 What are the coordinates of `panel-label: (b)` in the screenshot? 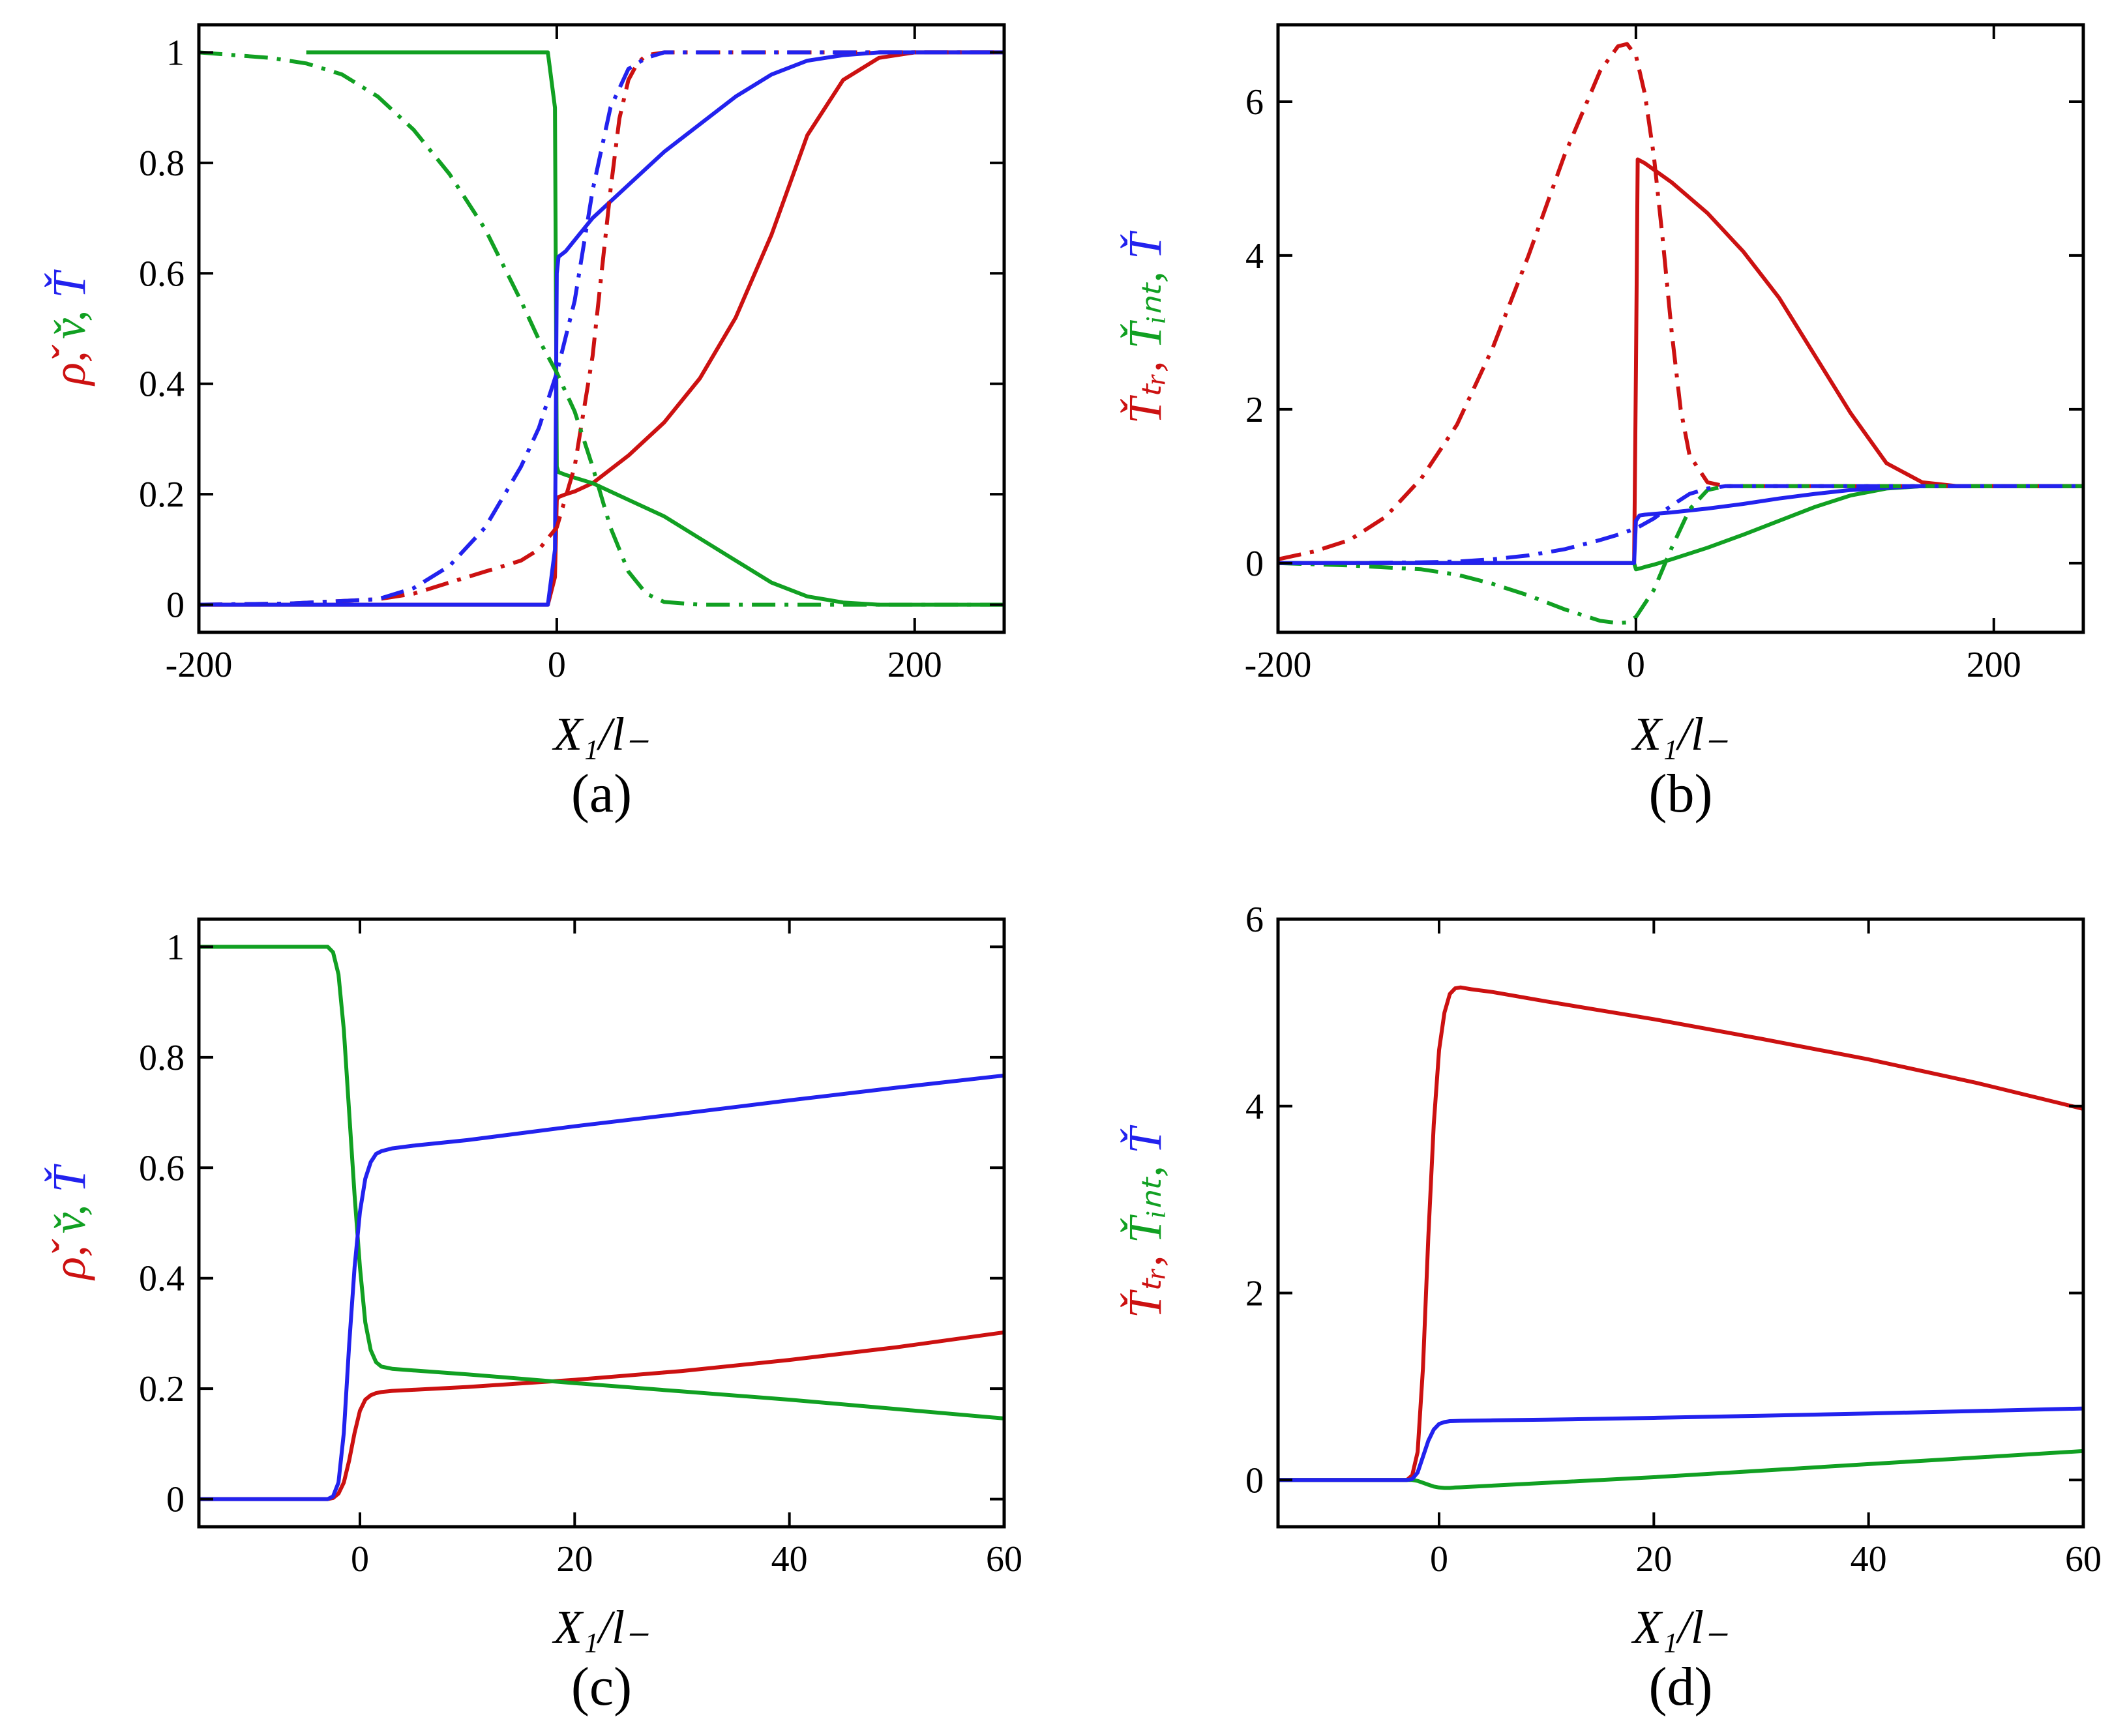 It's located at (1681, 793).